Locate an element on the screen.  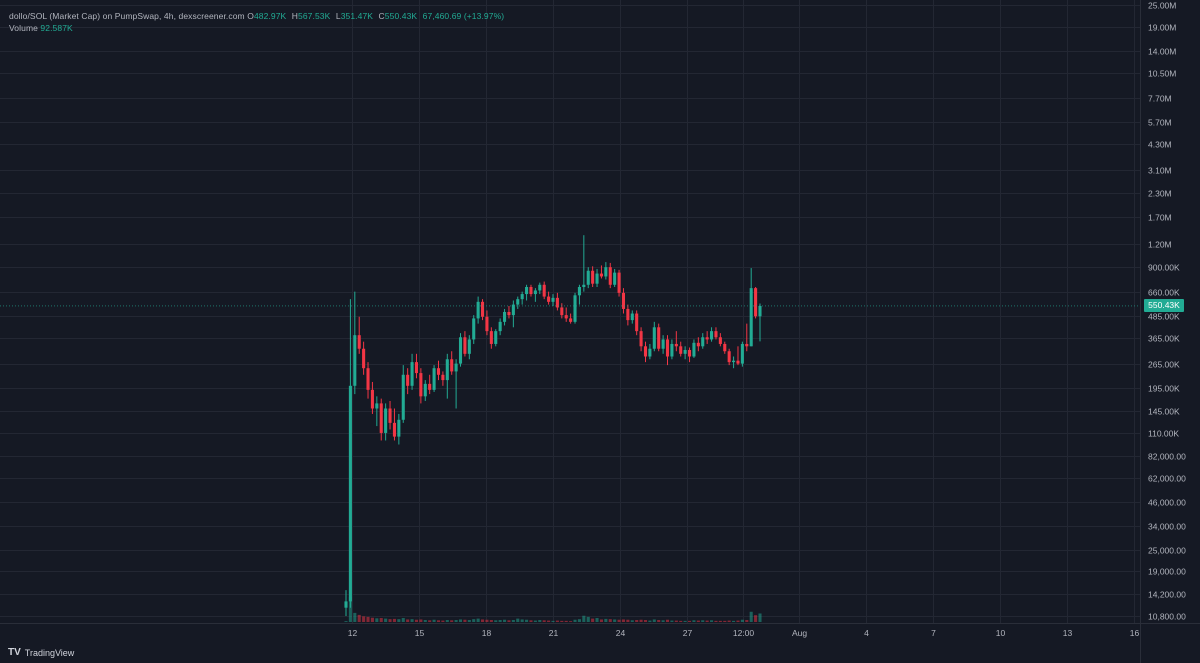
price-tick-label: 110.00K is located at coordinates (1163, 434).